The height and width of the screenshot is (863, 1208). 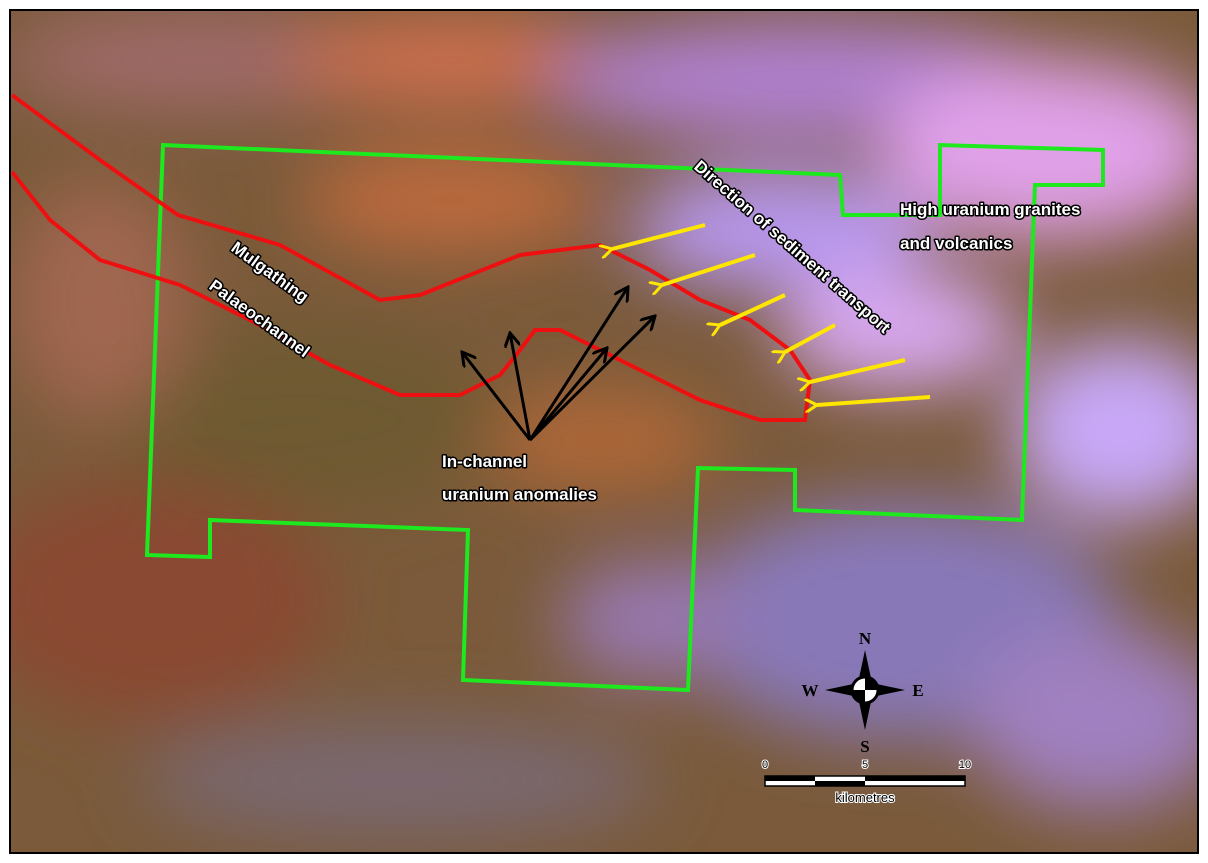 What do you see at coordinates (864, 746) in the screenshot?
I see `compass-label: S` at bounding box center [864, 746].